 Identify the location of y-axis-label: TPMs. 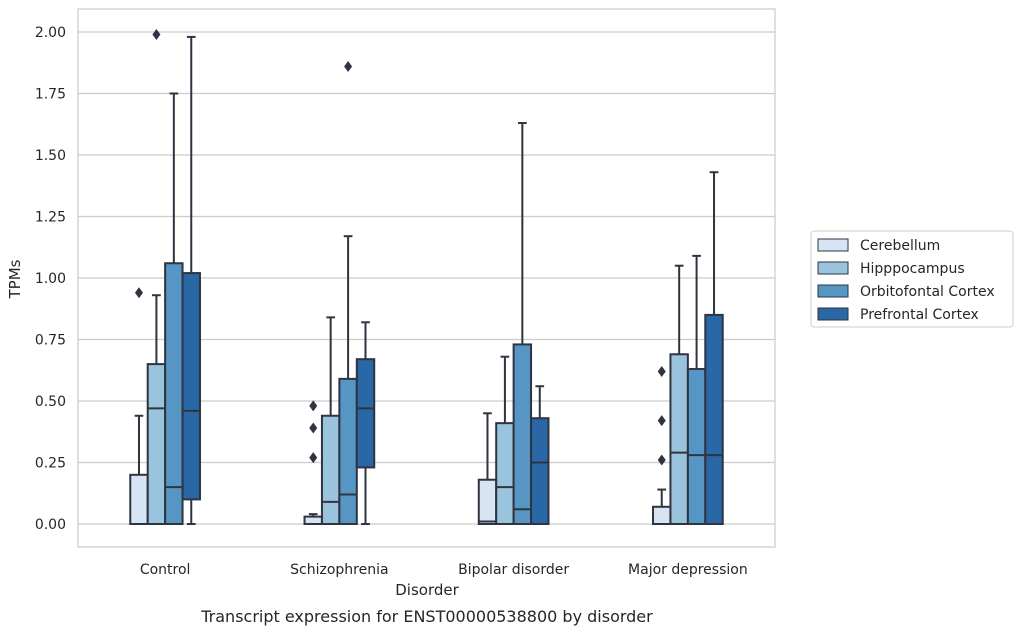
(15, 279).